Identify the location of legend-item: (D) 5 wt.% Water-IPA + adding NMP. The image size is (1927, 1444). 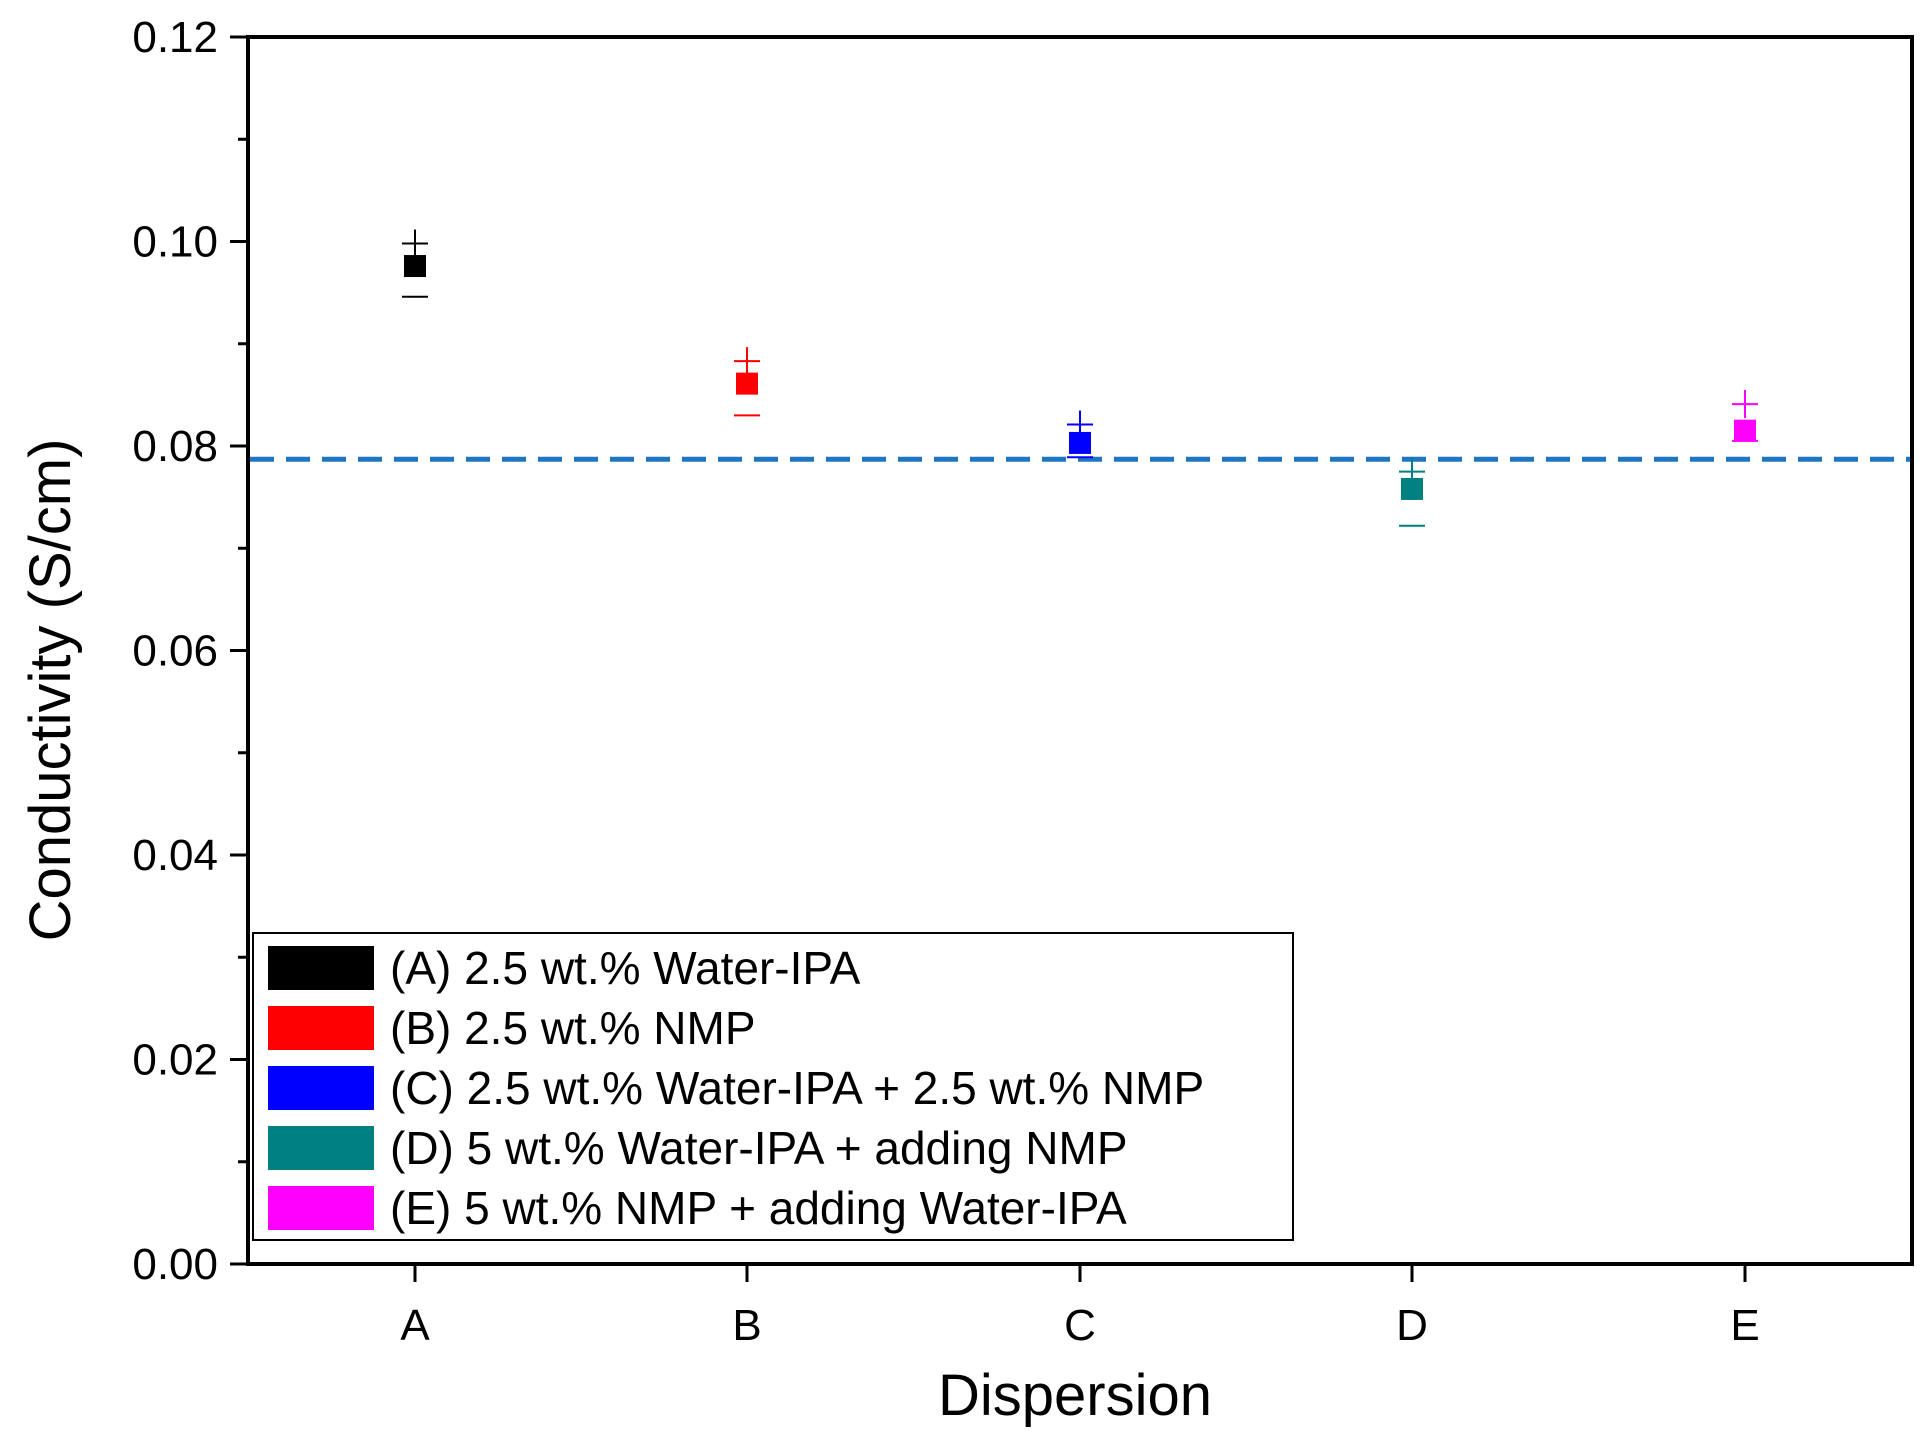
(698, 1148).